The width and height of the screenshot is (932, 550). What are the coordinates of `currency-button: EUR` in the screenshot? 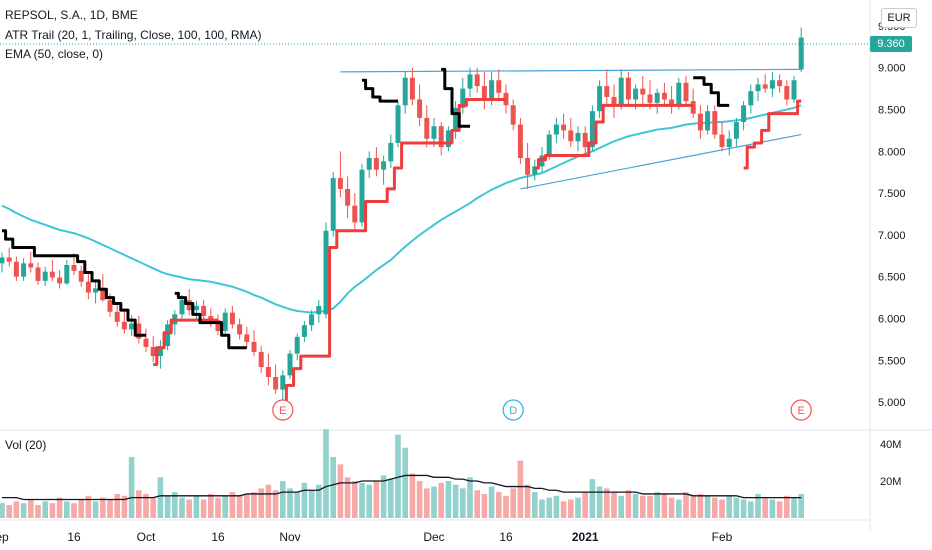 It's located at (899, 18).